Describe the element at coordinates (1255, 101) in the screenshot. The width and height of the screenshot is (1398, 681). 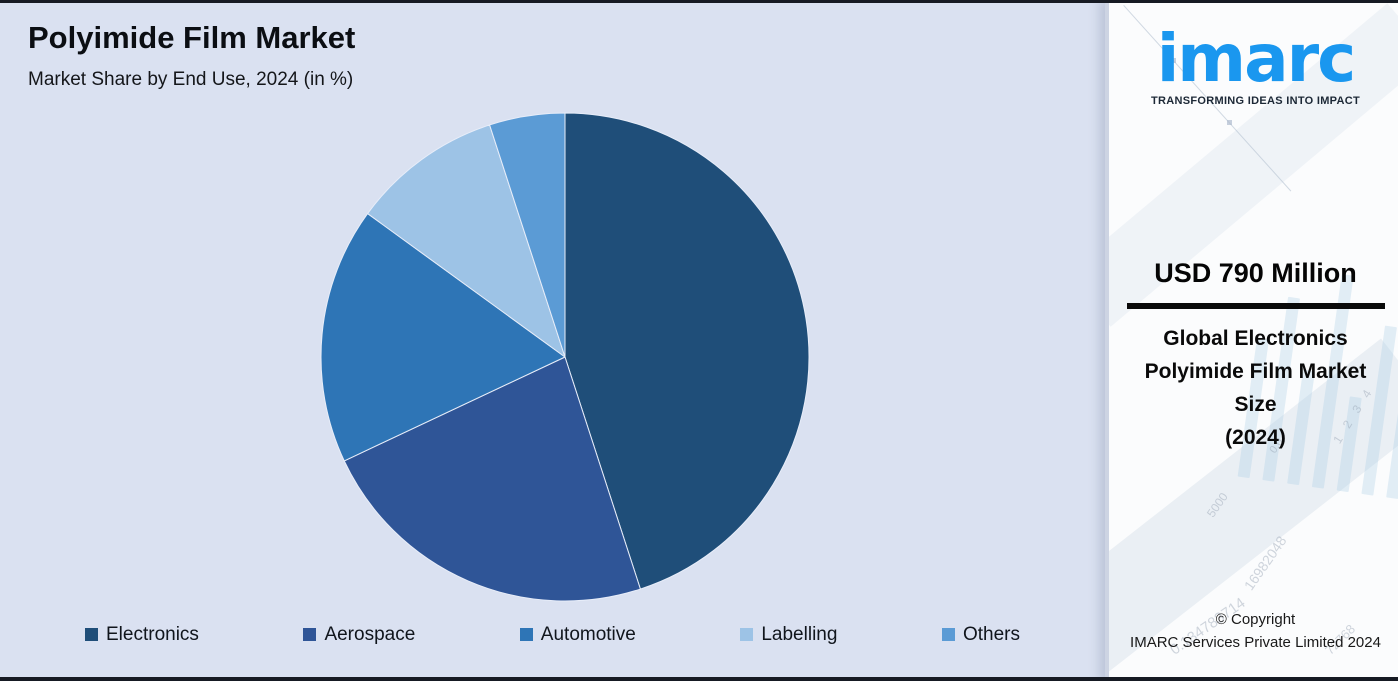
I see `imarc-logo-tagline: TRANSFORMING IDEAS INTO IMPACT` at that location.